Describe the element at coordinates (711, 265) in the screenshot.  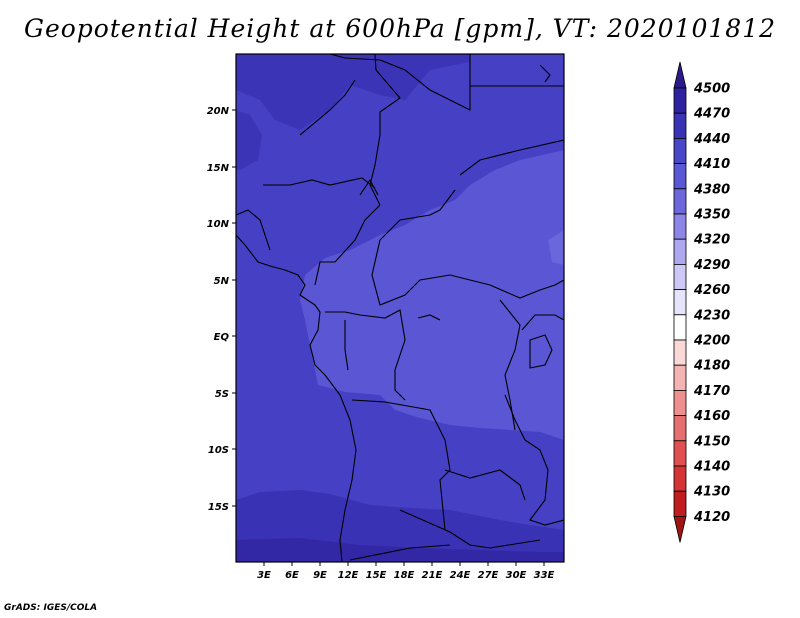
I see `colorbar-level-label: 4290` at that location.